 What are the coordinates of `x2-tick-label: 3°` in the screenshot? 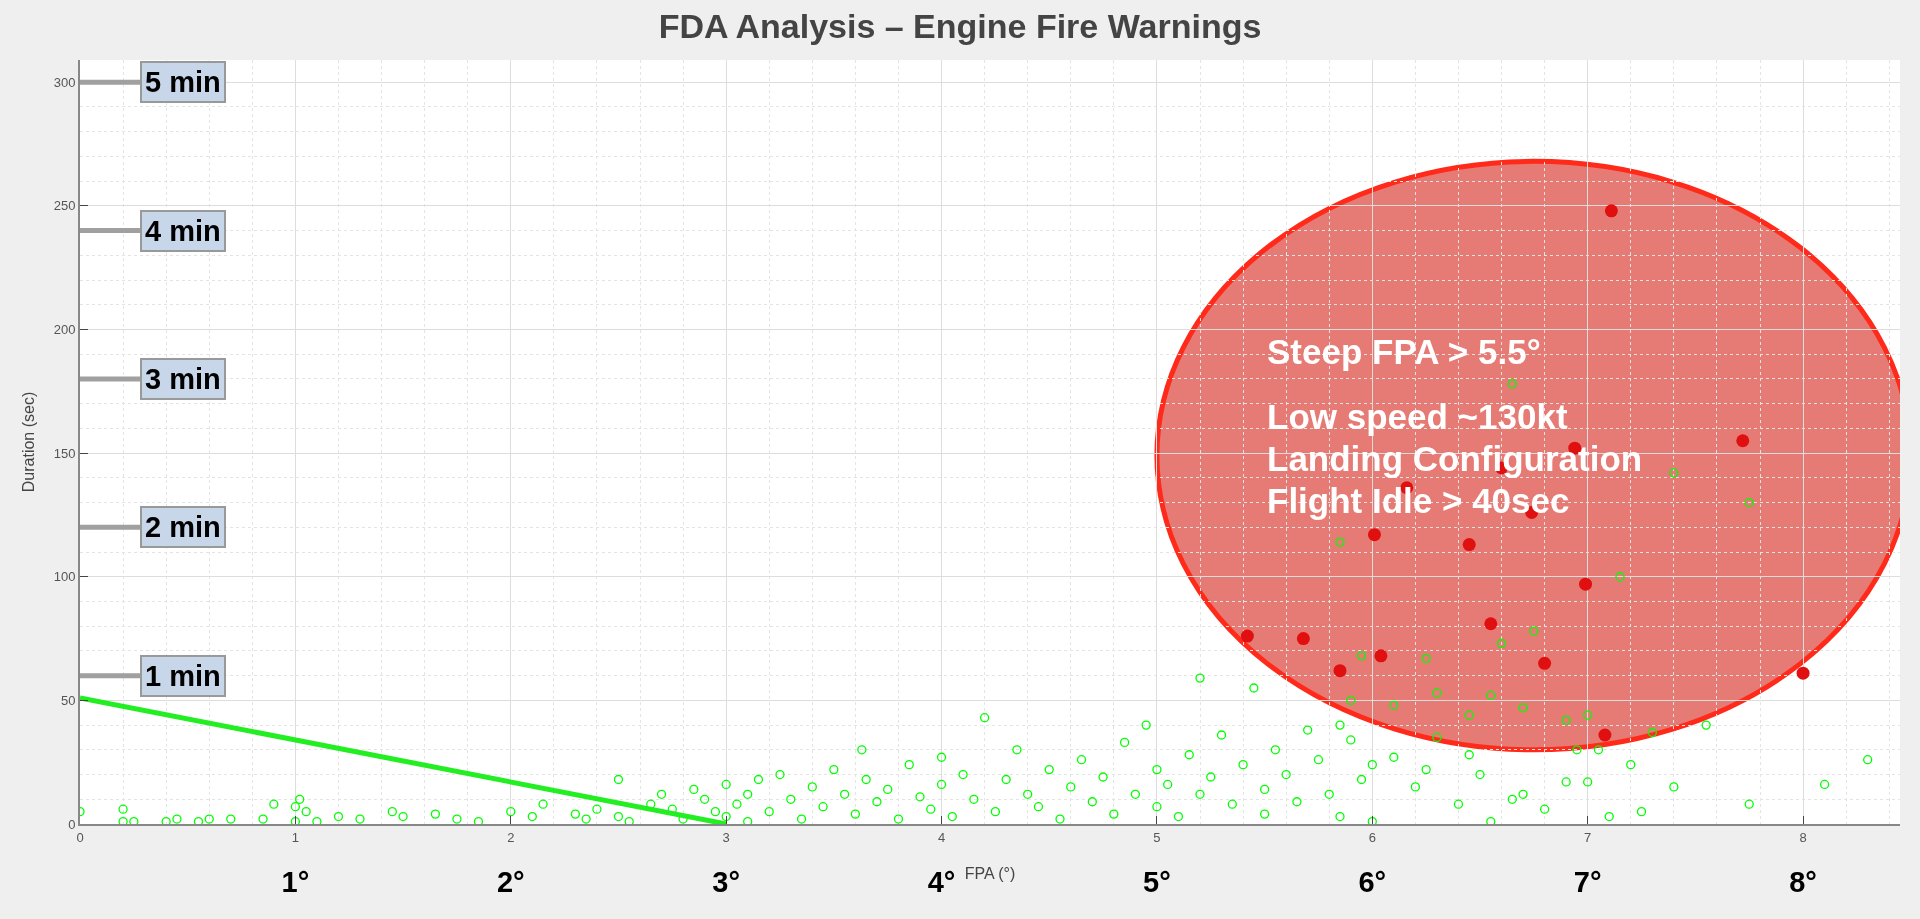 It's located at (726, 882).